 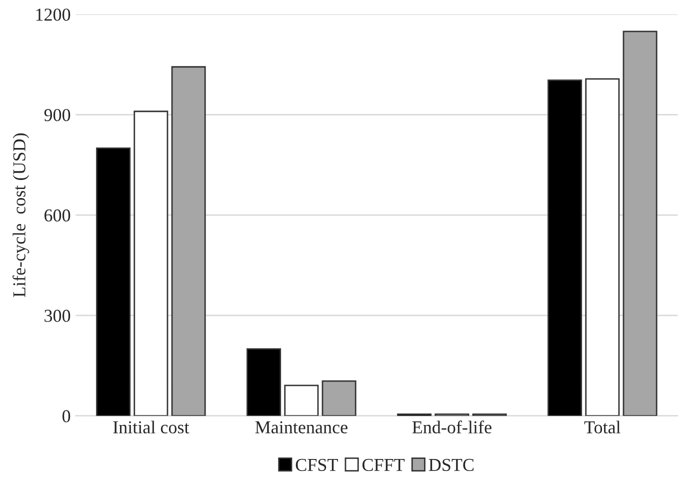 What do you see at coordinates (57, 115) in the screenshot?
I see `y-tick-label: 900` at bounding box center [57, 115].